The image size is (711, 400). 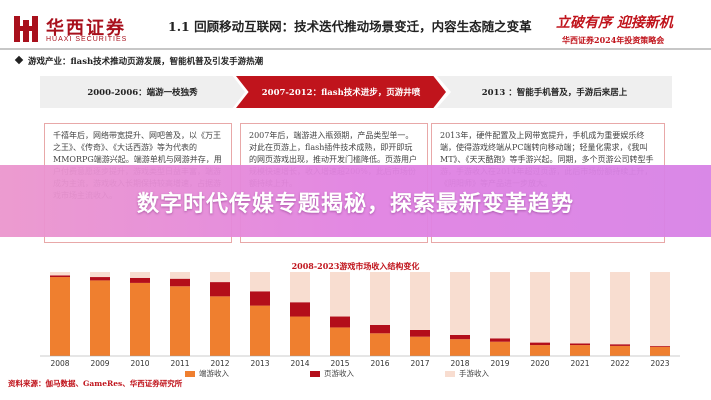 I want to click on bullet-icon, so click(x=19, y=60).